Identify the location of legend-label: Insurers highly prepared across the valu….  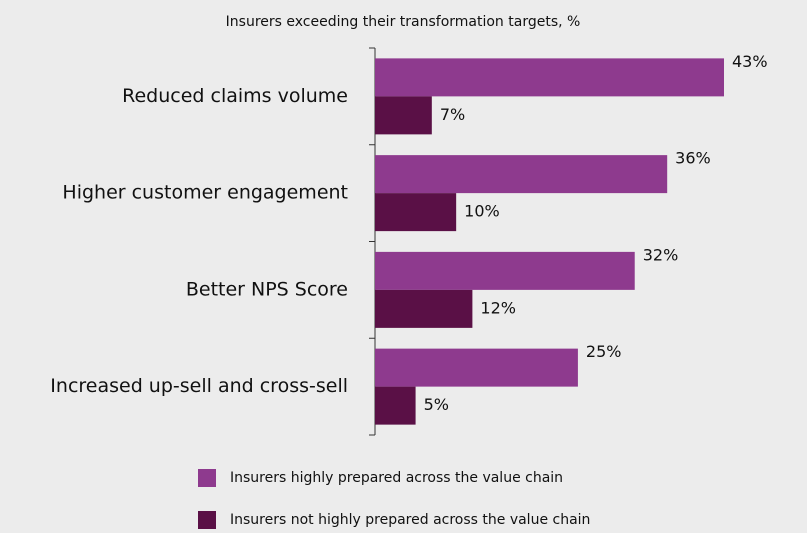
(396, 478).